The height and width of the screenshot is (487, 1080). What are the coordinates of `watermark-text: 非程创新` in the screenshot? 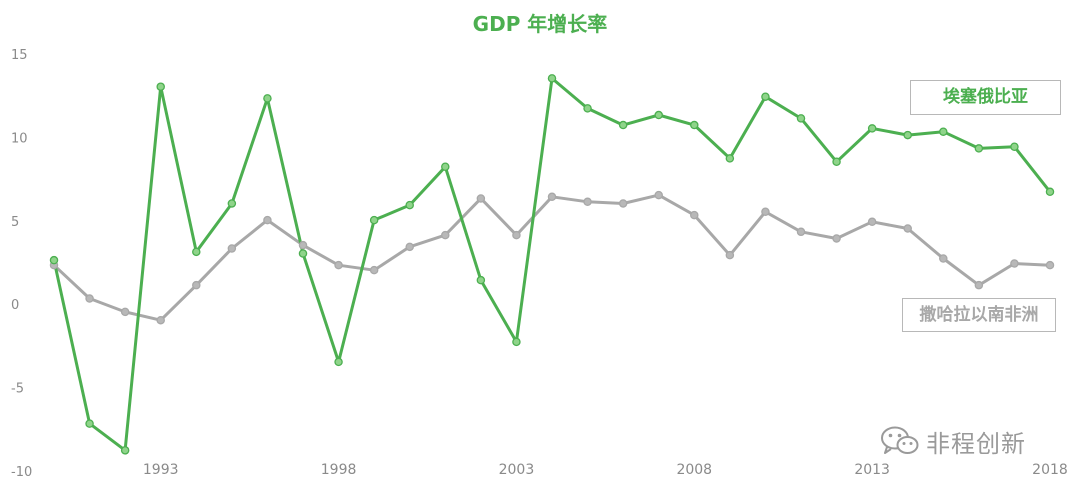 It's located at (976, 443).